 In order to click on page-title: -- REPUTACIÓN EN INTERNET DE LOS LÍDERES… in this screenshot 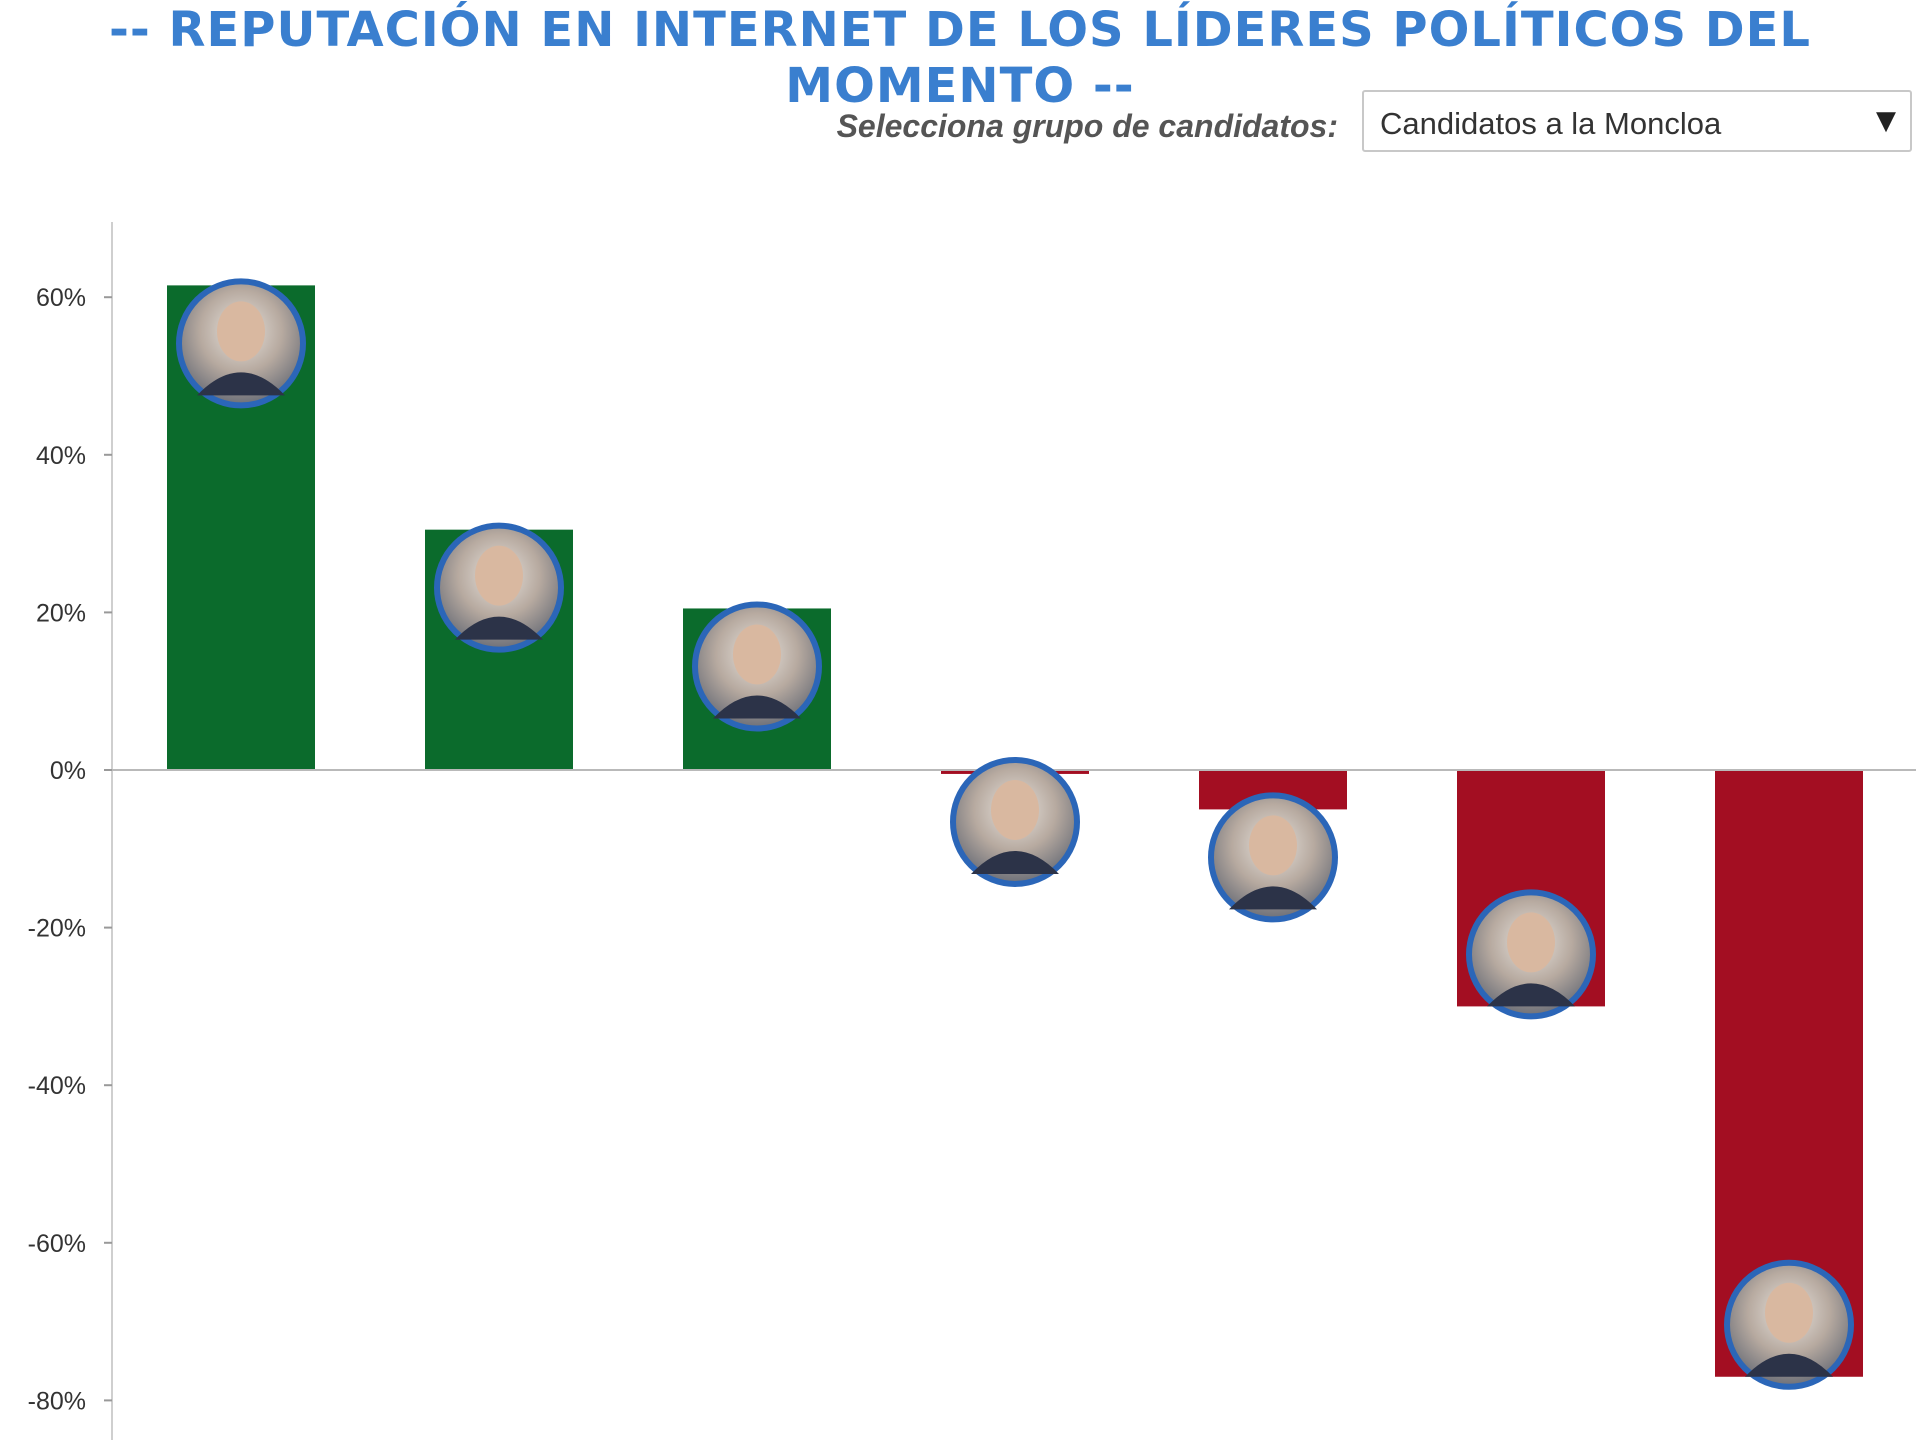, I will do `click(960, 58)`.